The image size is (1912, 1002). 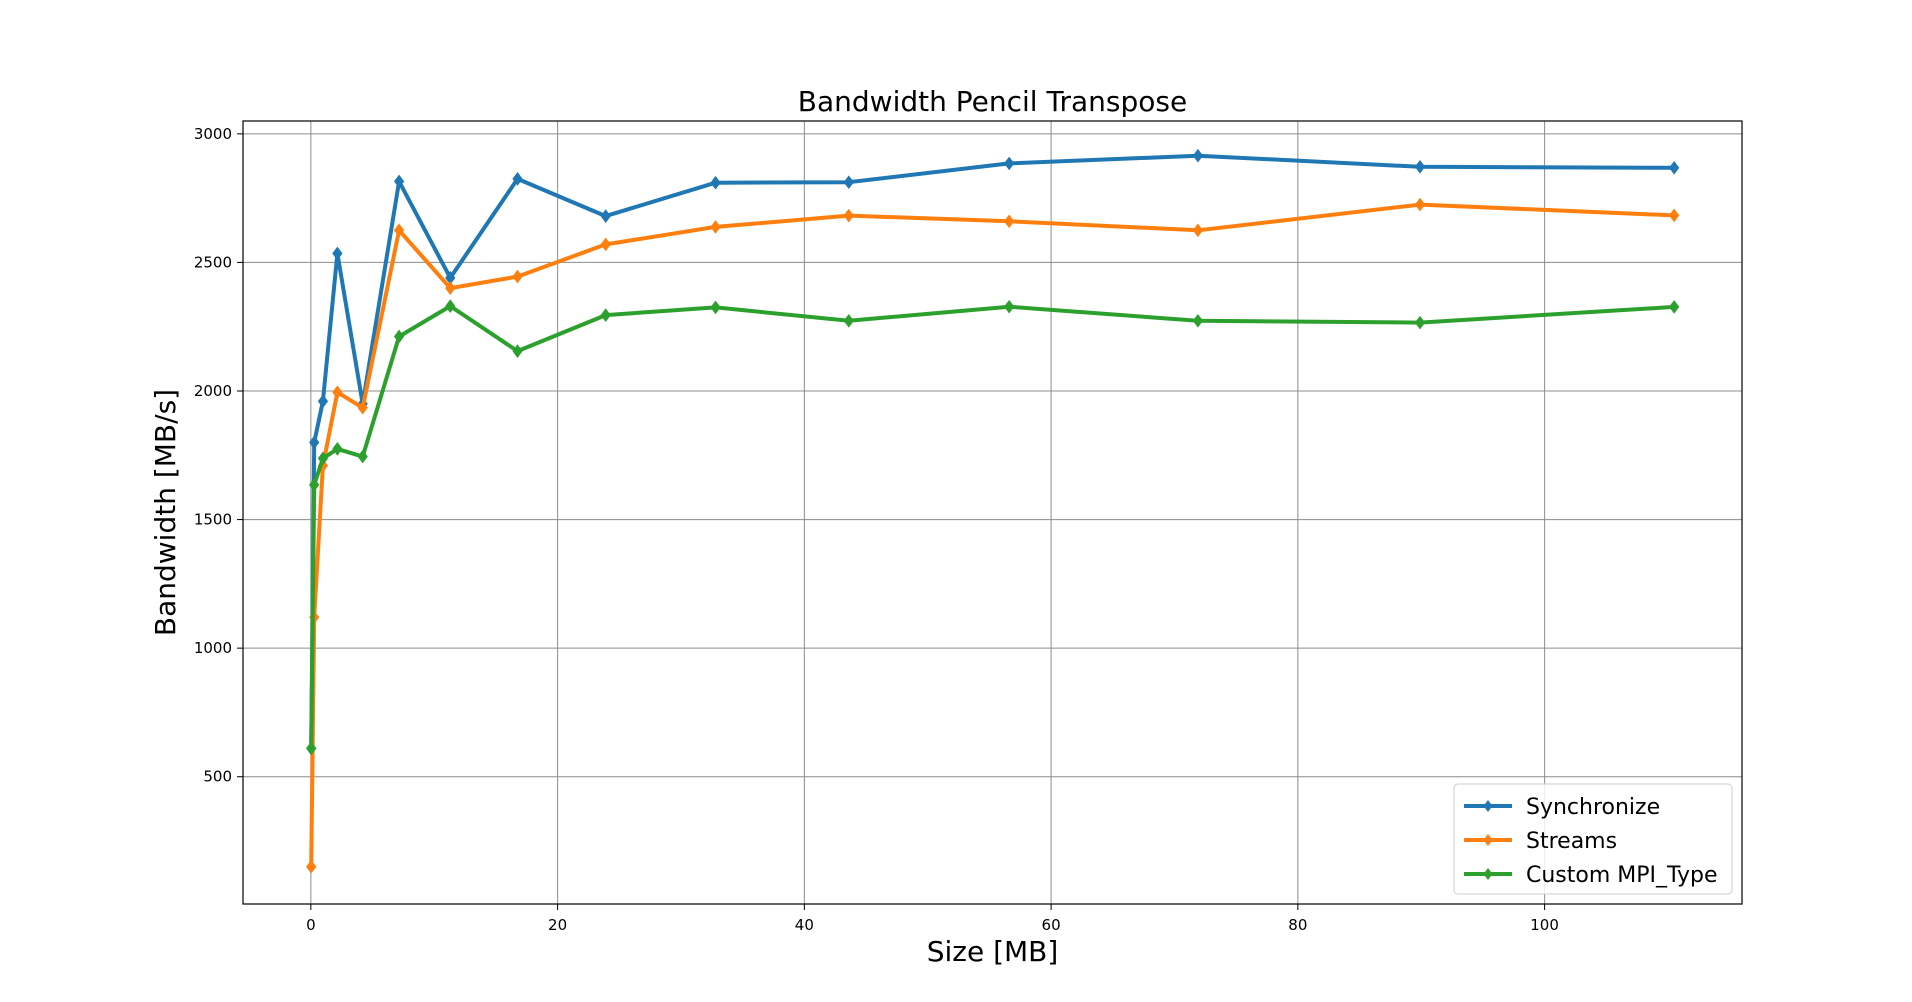 What do you see at coordinates (213, 391) in the screenshot?
I see `y-tick-label: 2000` at bounding box center [213, 391].